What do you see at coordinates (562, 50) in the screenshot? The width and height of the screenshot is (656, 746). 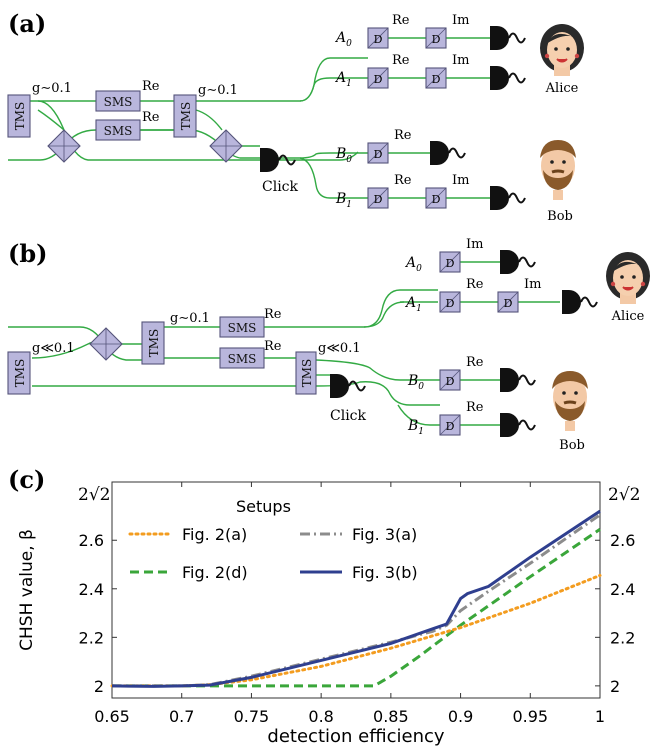 I see `alice-avatar` at bounding box center [562, 50].